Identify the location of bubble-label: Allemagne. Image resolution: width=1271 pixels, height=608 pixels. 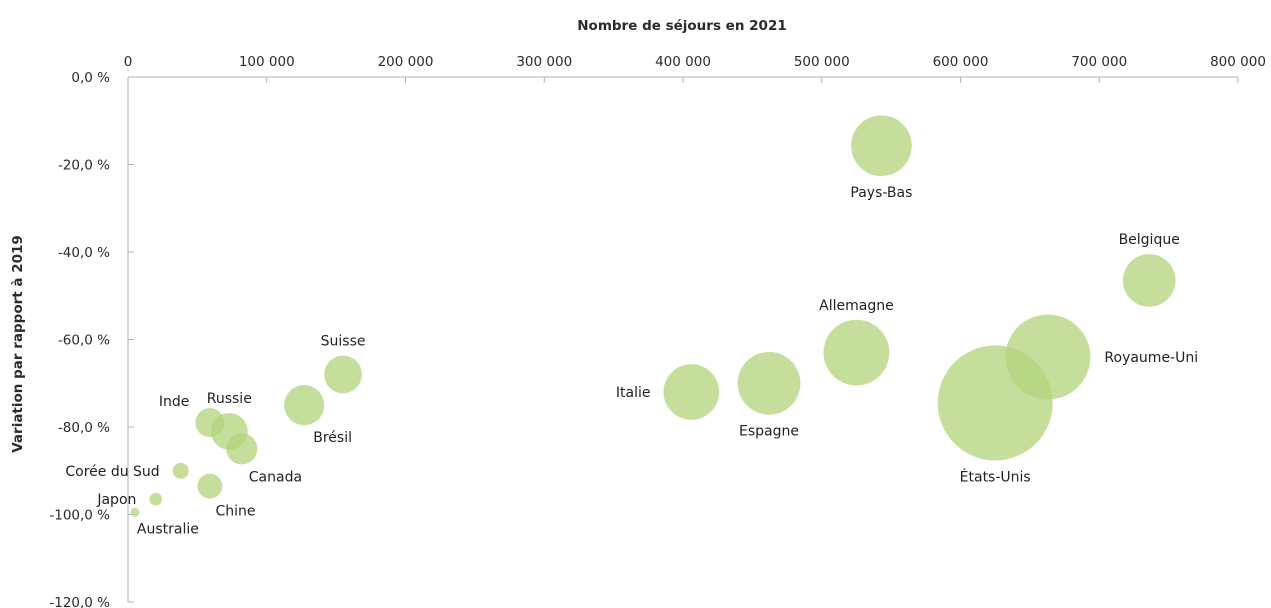
(856, 306).